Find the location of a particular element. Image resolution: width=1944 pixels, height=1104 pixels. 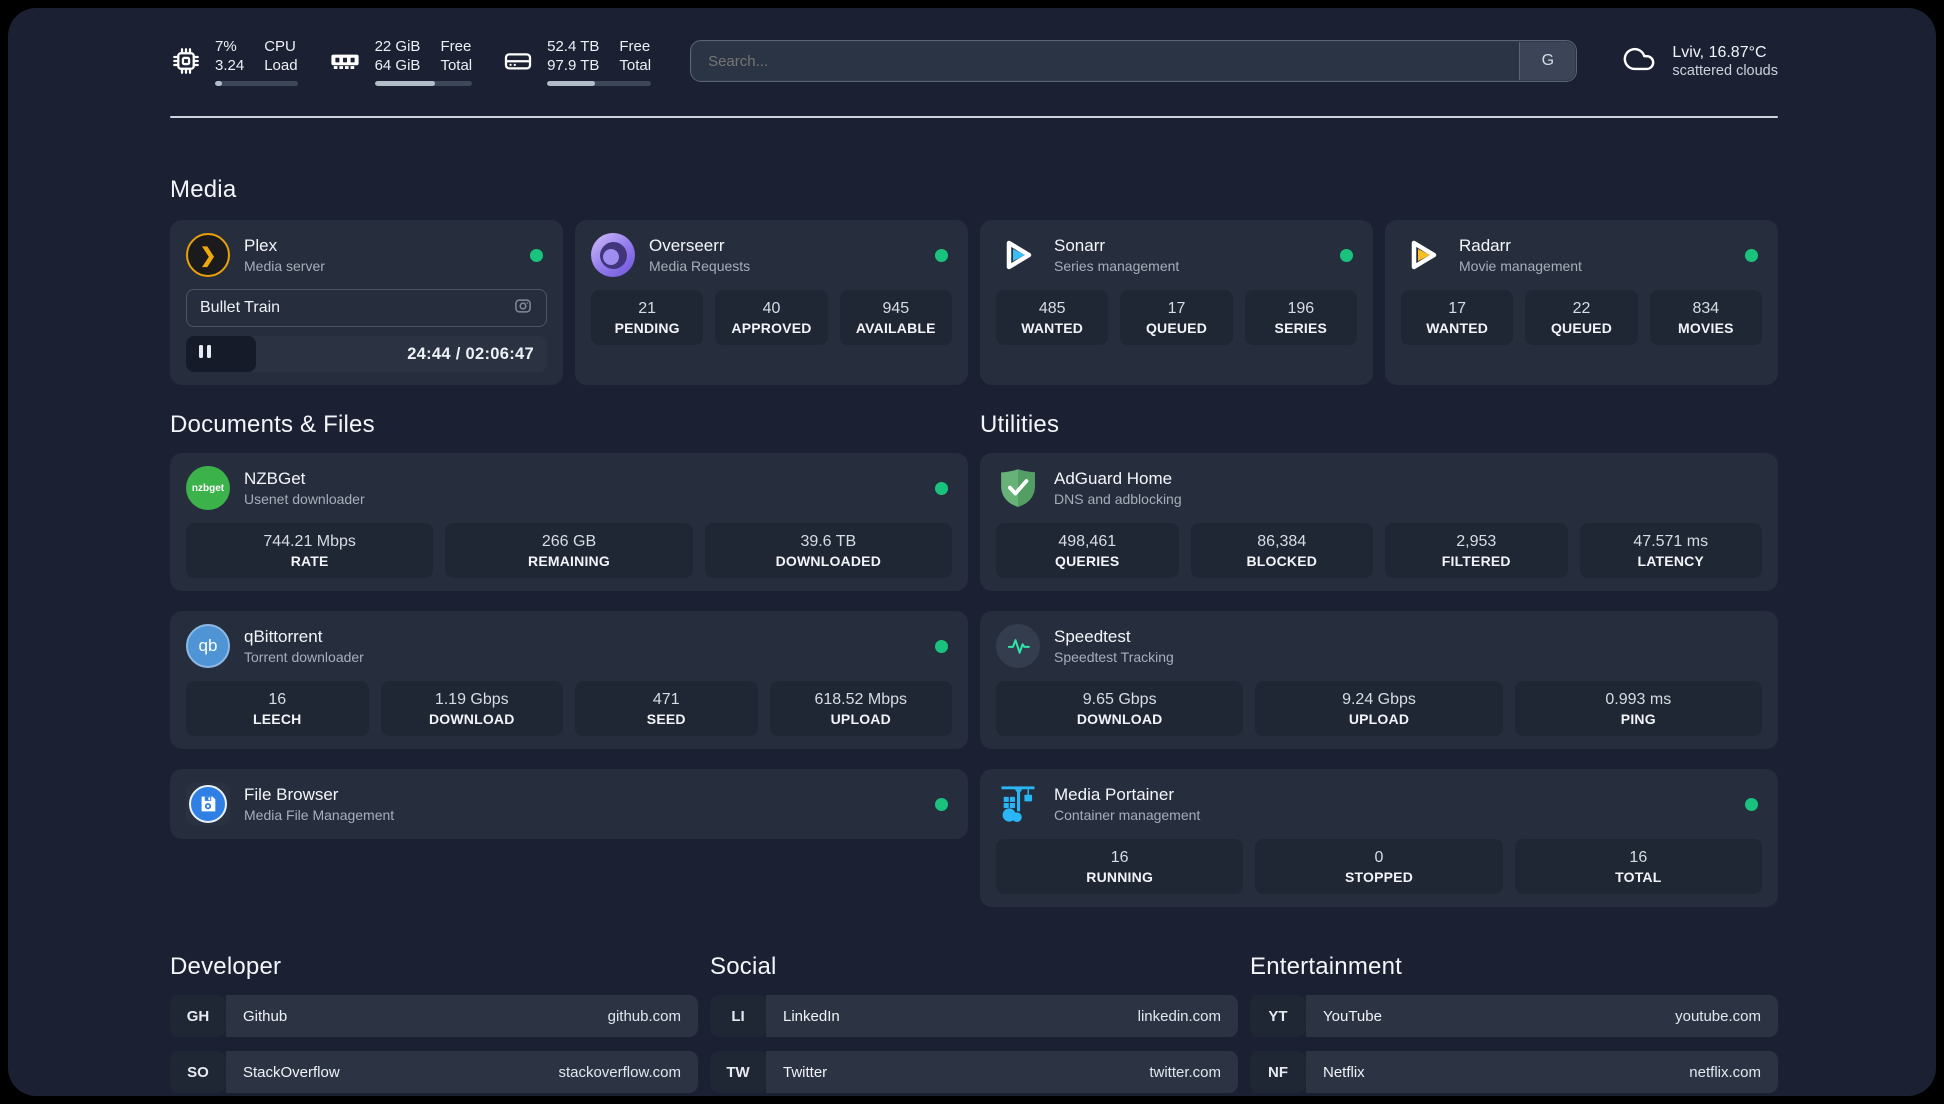

plex-card: ❯ Plex Media server Bullet Train is located at coordinates (366, 302).